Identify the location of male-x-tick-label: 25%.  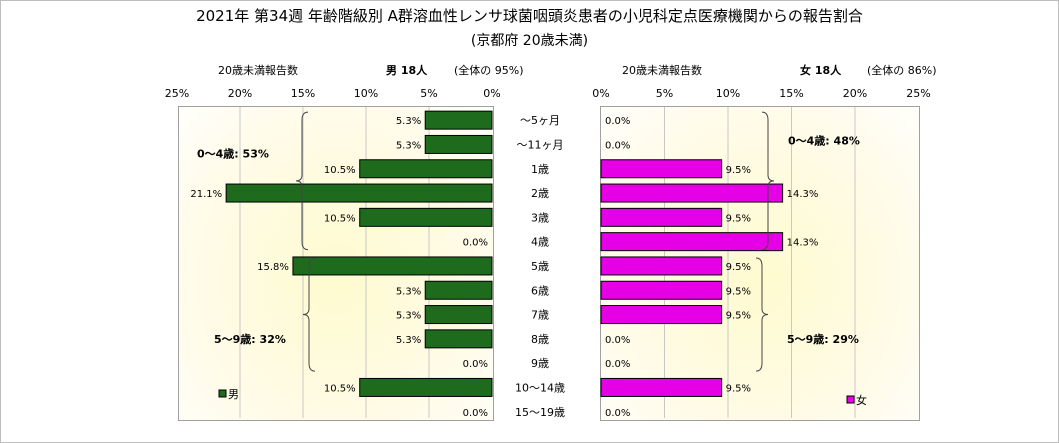
(177, 93).